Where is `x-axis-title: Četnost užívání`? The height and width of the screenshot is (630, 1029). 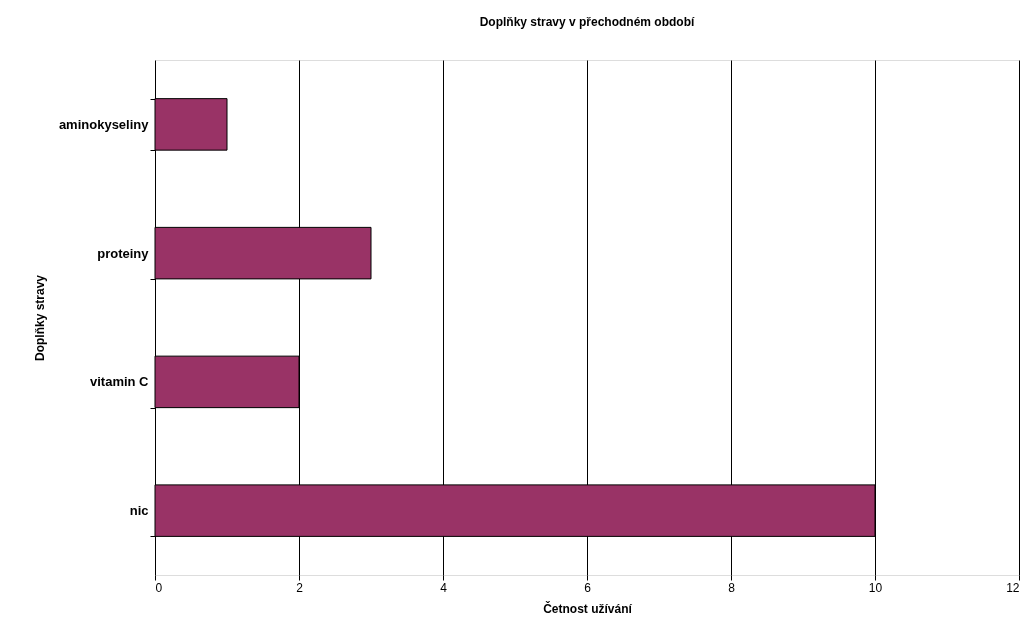 x-axis-title: Četnost užívání is located at coordinates (588, 608).